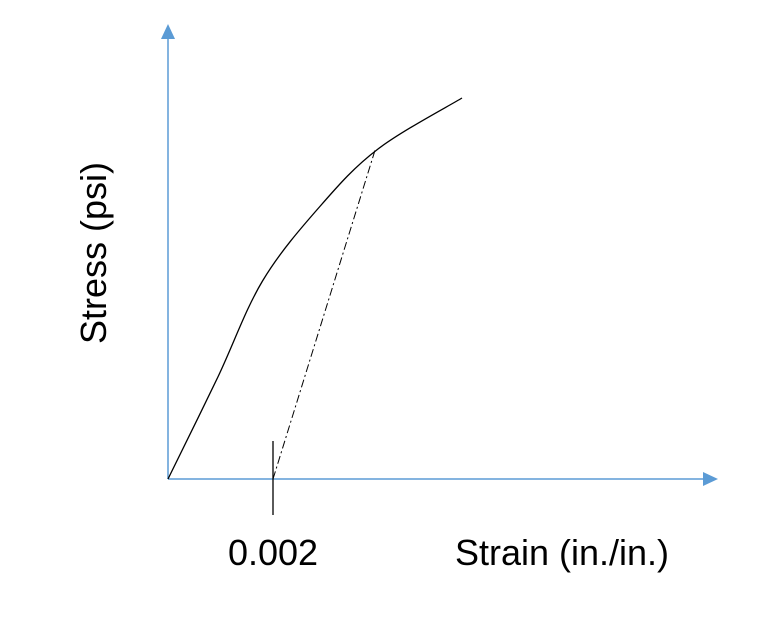 This screenshot has width=780, height=633. Describe the element at coordinates (324, 314) in the screenshot. I see `offset-line` at that location.